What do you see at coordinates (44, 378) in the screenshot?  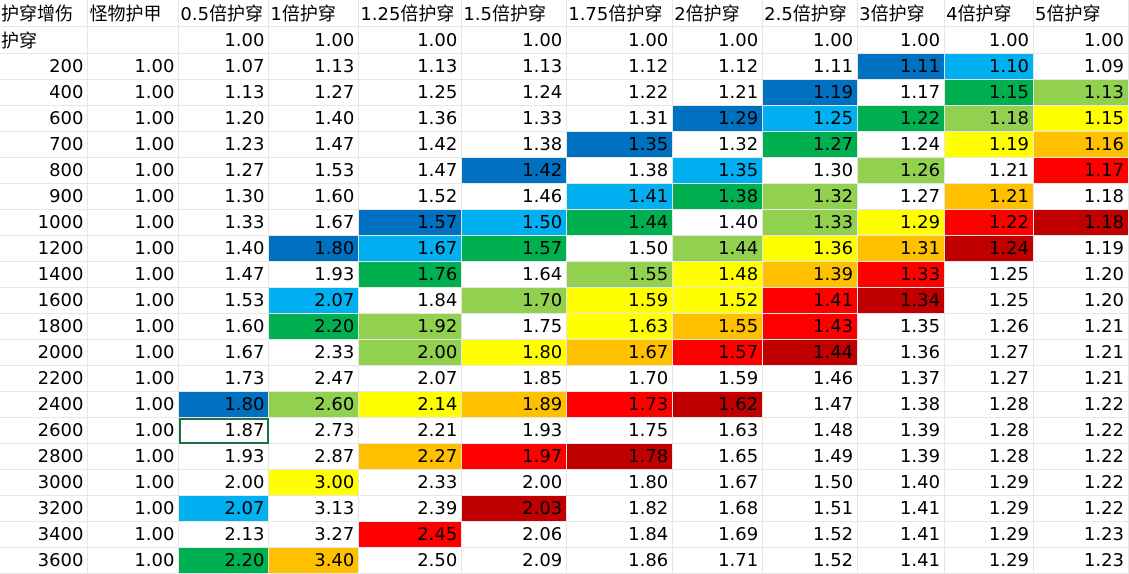 I see `row-label-cell: 2200` at bounding box center [44, 378].